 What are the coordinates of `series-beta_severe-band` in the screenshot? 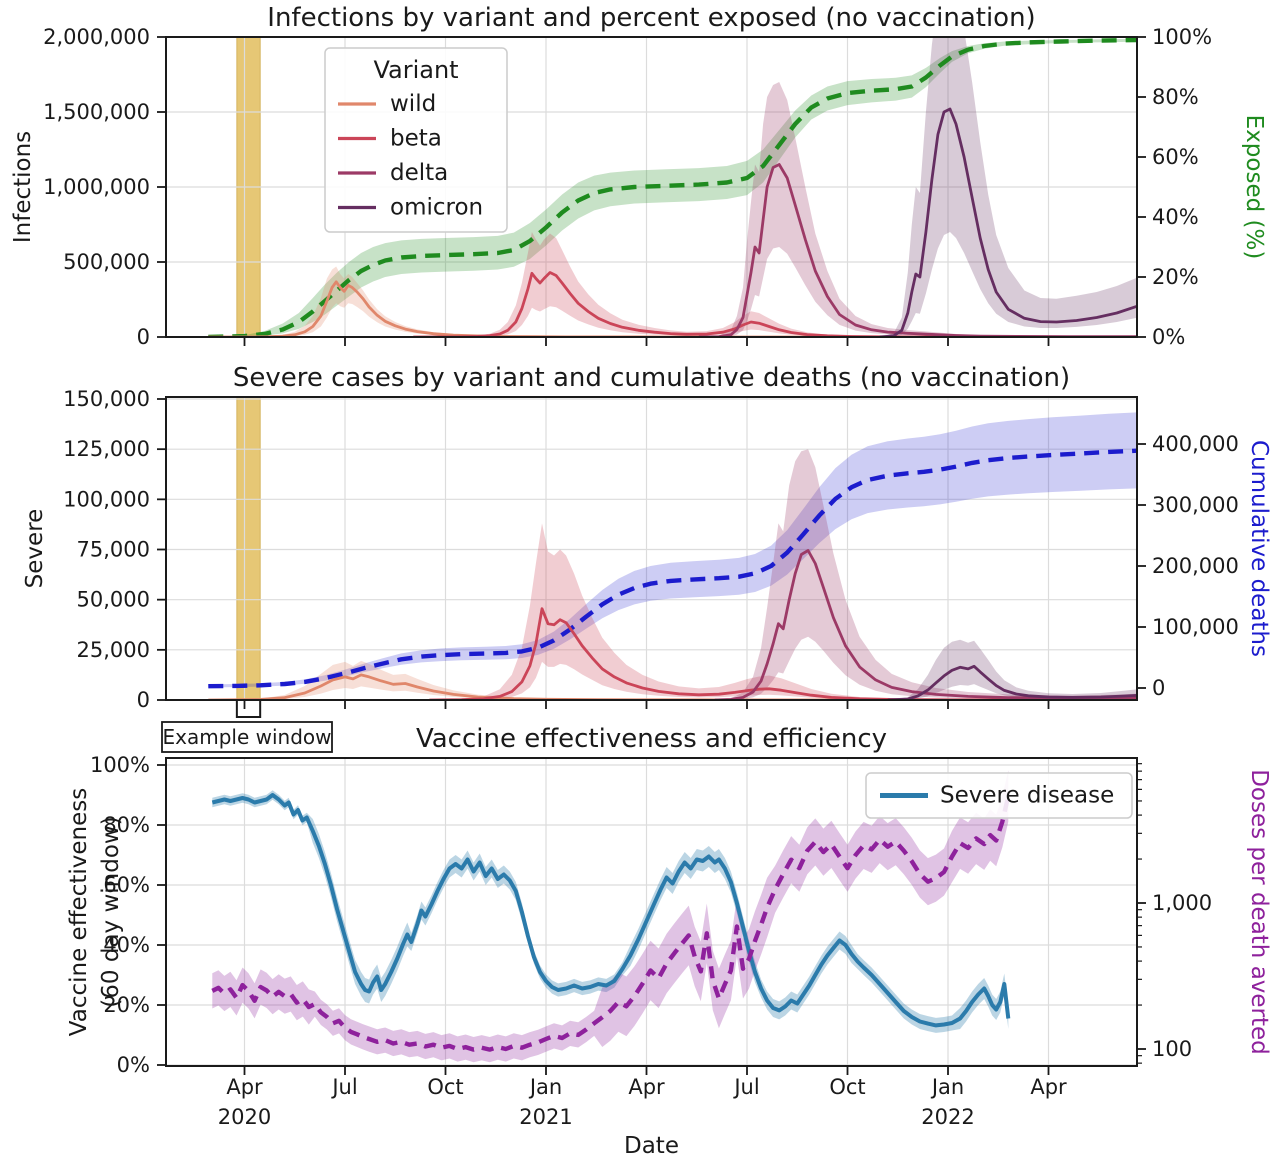 It's located at (783, 611).